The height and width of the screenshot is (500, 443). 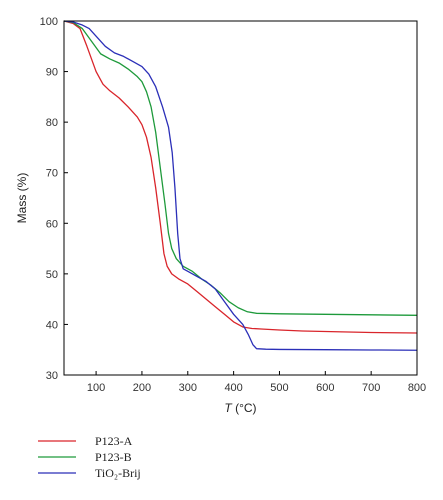 I want to click on x-axis-var: T, so click(x=228, y=408).